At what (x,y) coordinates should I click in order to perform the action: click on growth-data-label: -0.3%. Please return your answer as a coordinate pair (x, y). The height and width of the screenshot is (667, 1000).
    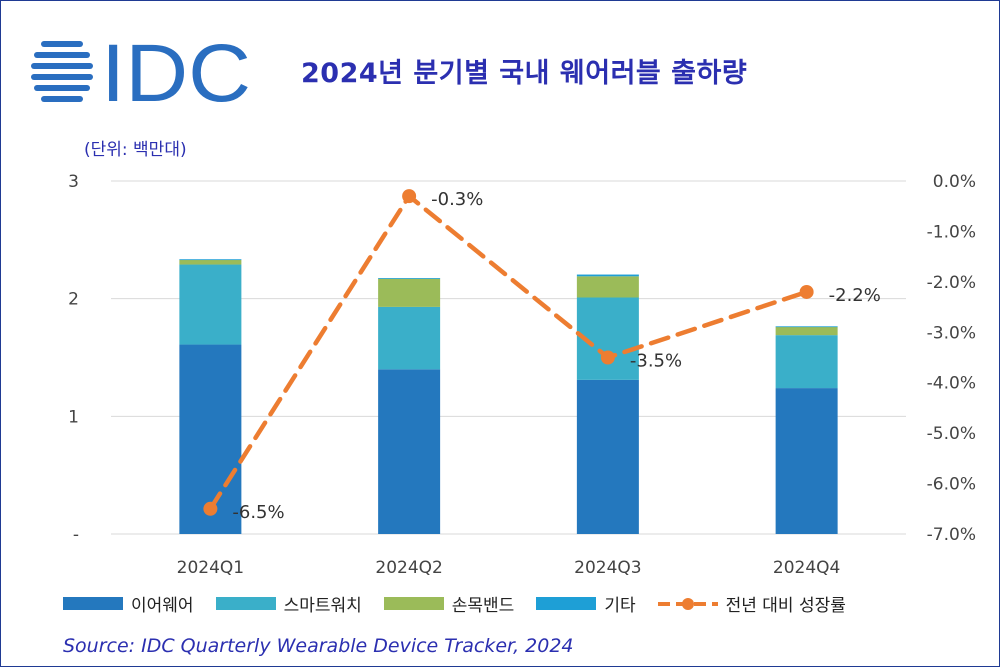
    Looking at the image, I should click on (457, 199).